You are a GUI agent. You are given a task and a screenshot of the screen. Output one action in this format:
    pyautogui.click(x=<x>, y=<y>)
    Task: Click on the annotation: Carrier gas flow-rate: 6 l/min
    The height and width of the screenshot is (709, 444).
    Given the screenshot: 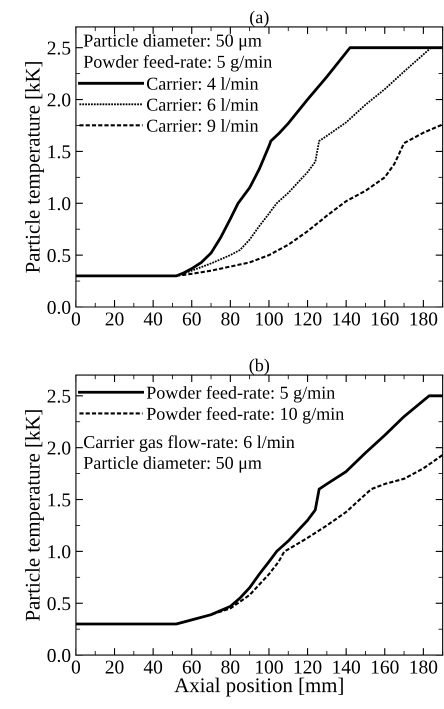 What is the action you would take?
    pyautogui.click(x=189, y=443)
    